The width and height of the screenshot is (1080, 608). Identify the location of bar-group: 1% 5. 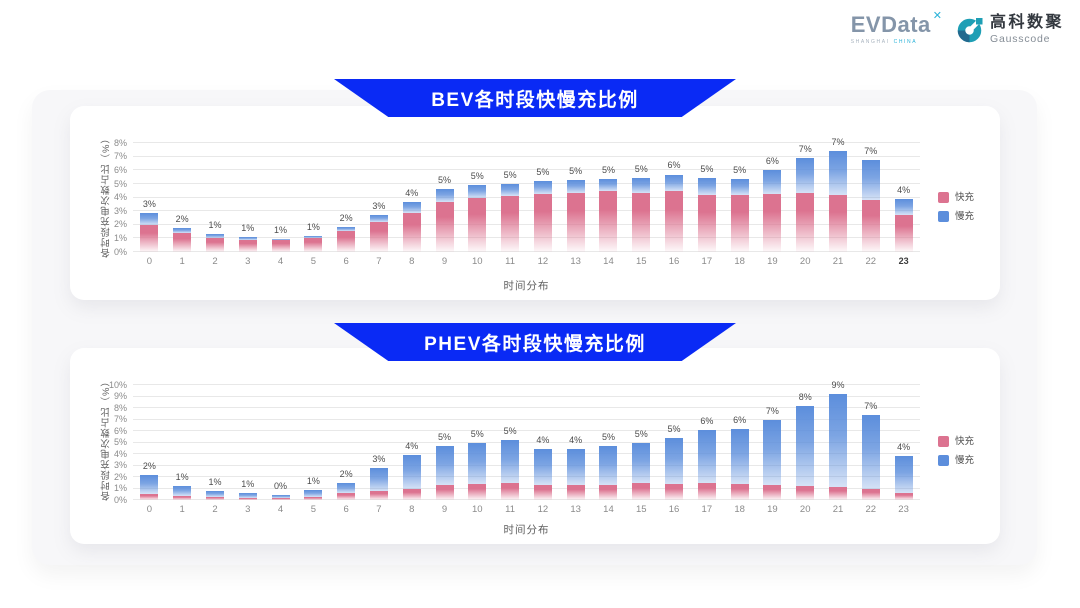
(313, 204).